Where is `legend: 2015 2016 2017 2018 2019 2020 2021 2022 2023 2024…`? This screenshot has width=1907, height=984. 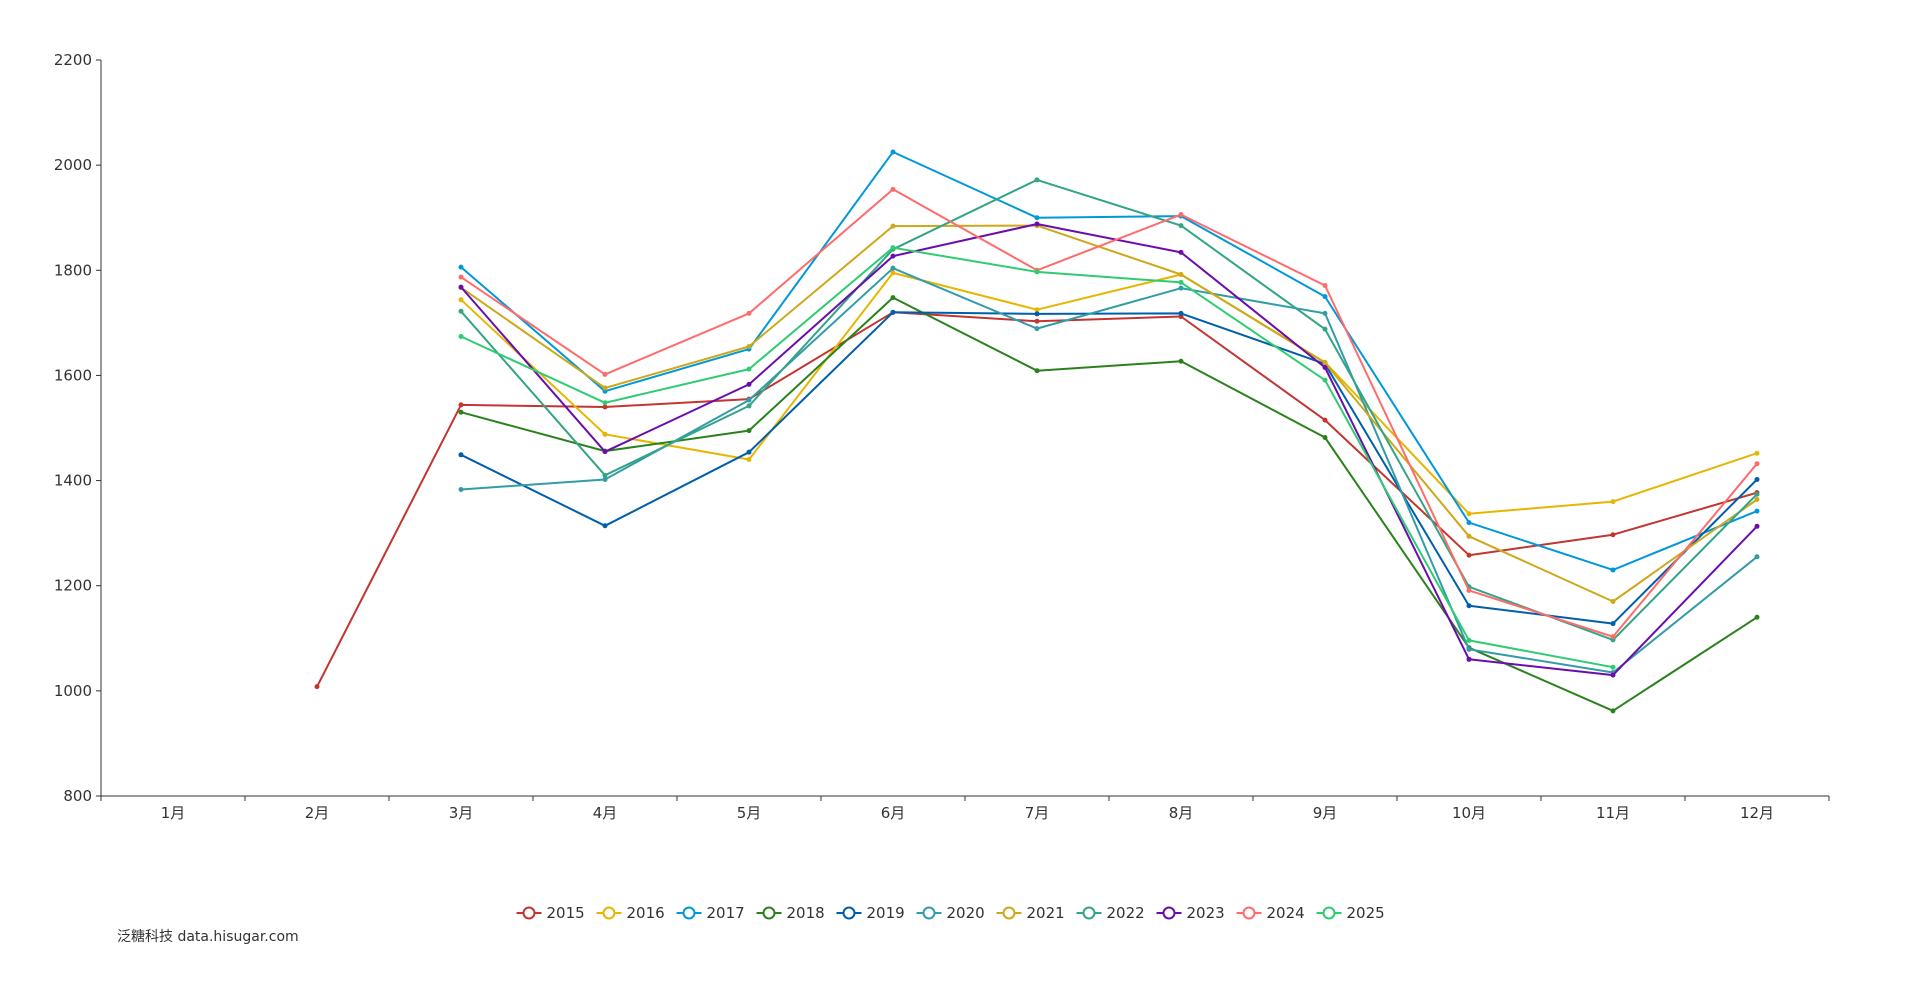 legend: 2015 2016 2017 2018 2019 2020 2021 2022 2023 2024… is located at coordinates (950, 913).